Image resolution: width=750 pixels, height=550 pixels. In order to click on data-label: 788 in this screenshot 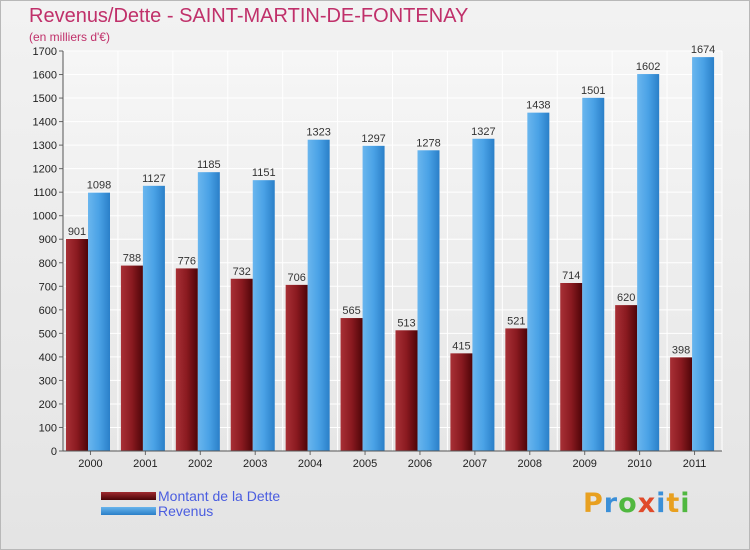, I will do `click(132, 259)`.